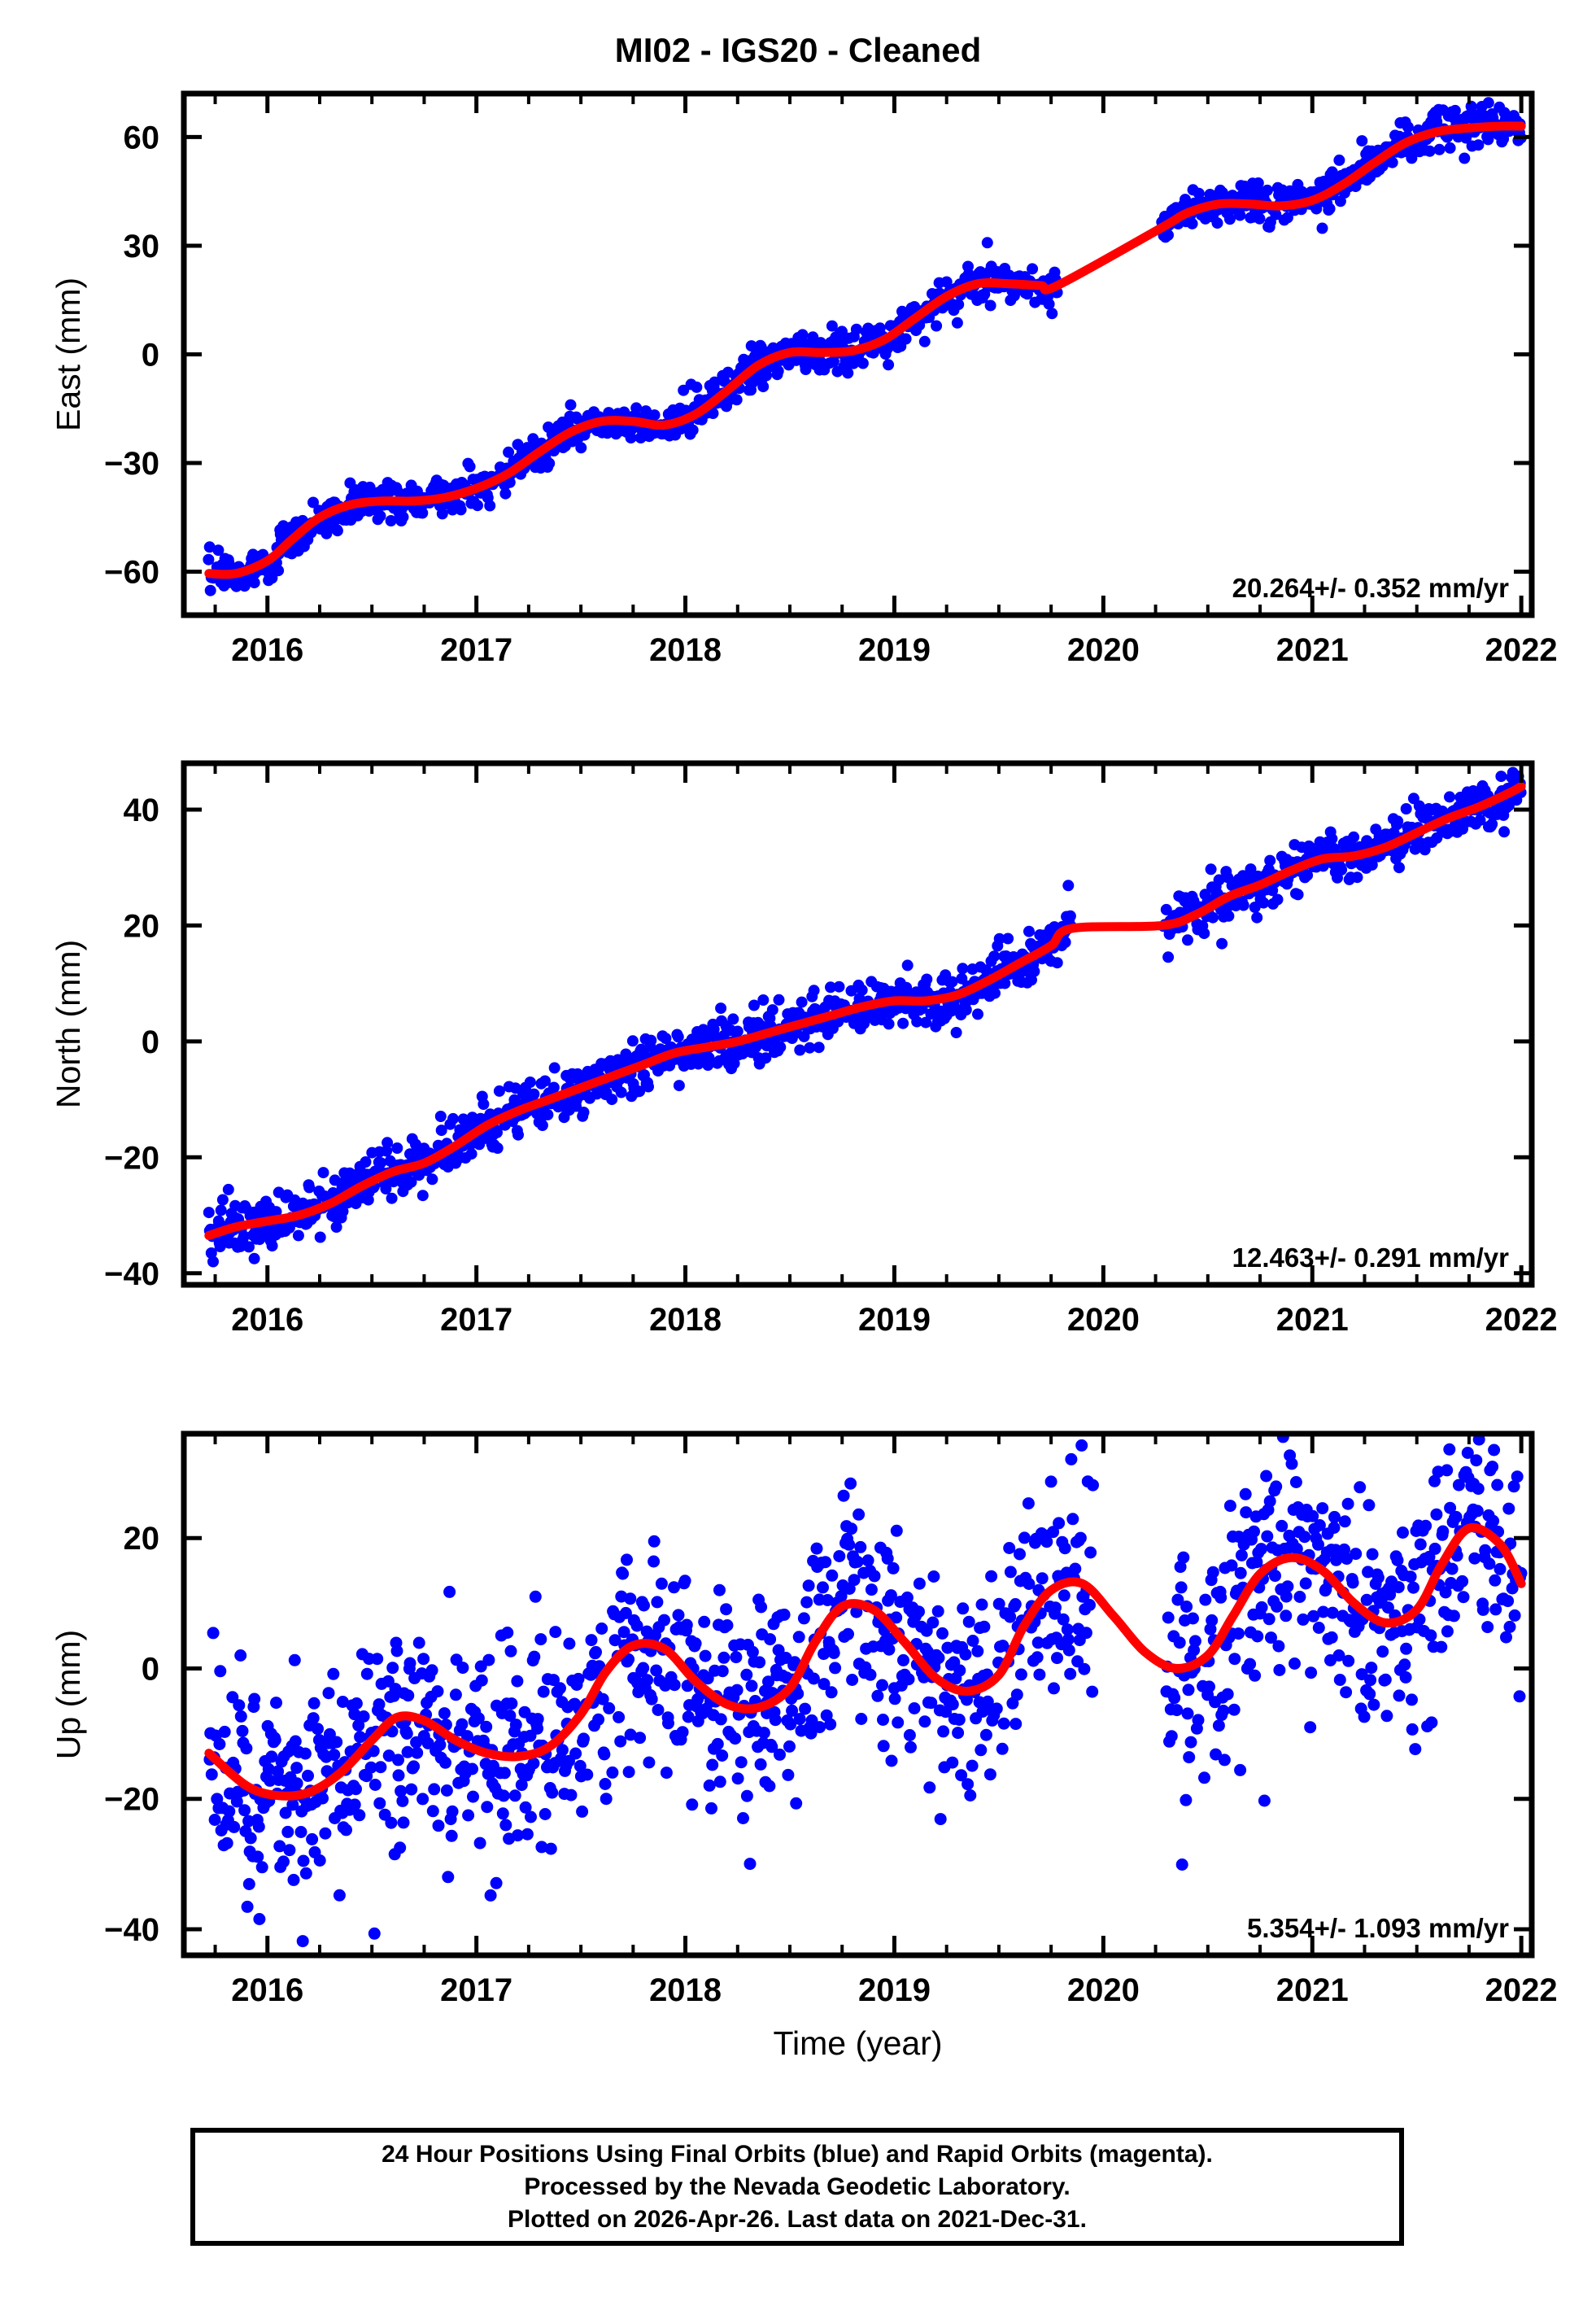  Describe the element at coordinates (1370, 588) in the screenshot. I see `rate-annotation: 20.264+/- 0.352 mm/yr` at that location.